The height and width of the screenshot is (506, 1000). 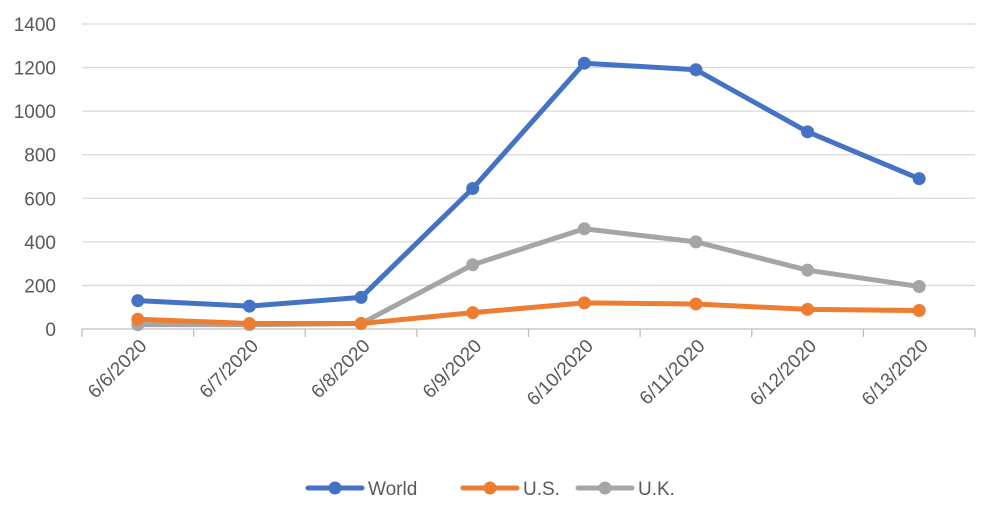 I want to click on legend-label: World, so click(x=392, y=489).